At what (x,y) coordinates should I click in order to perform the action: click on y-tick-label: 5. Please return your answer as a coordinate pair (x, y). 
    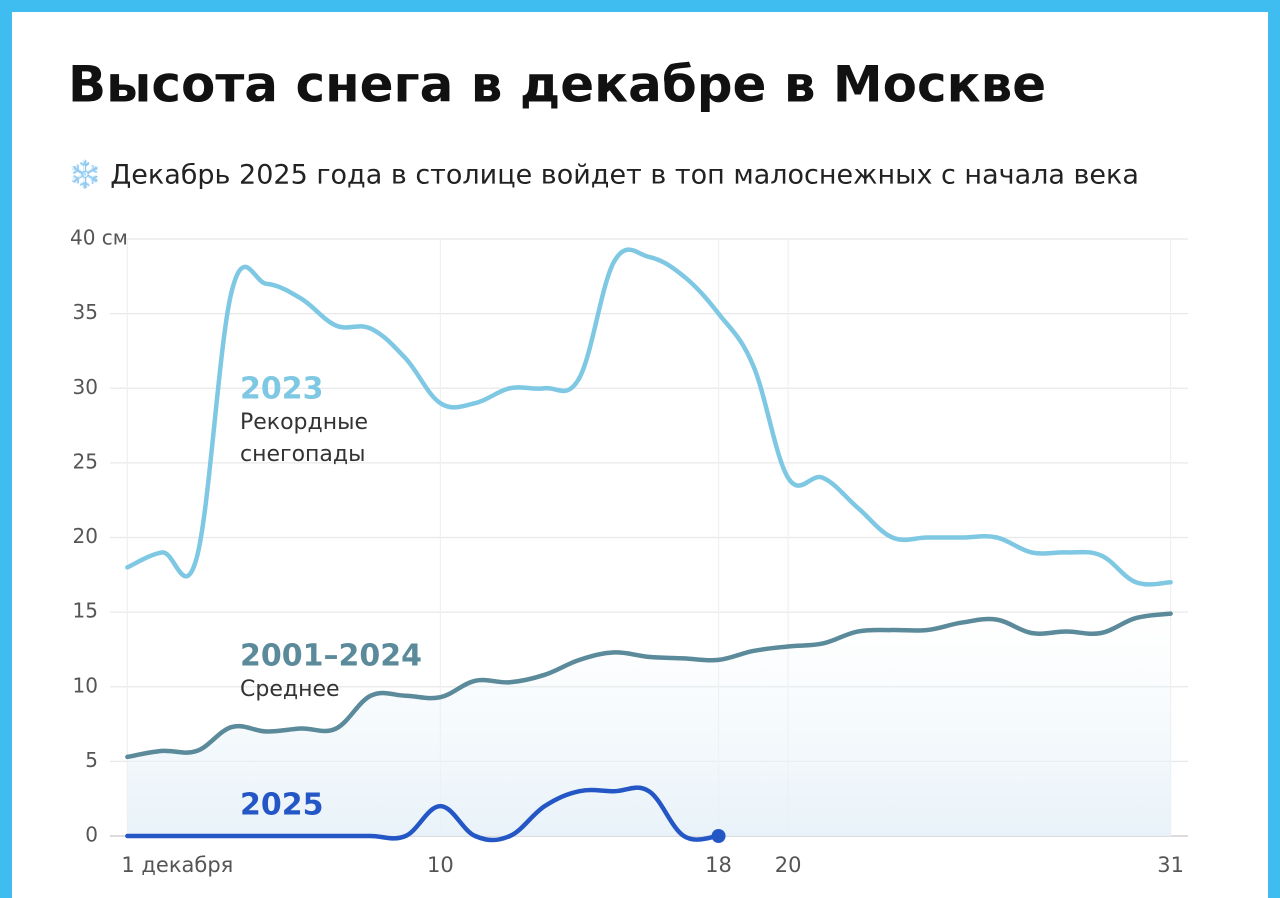
    Looking at the image, I should click on (91, 760).